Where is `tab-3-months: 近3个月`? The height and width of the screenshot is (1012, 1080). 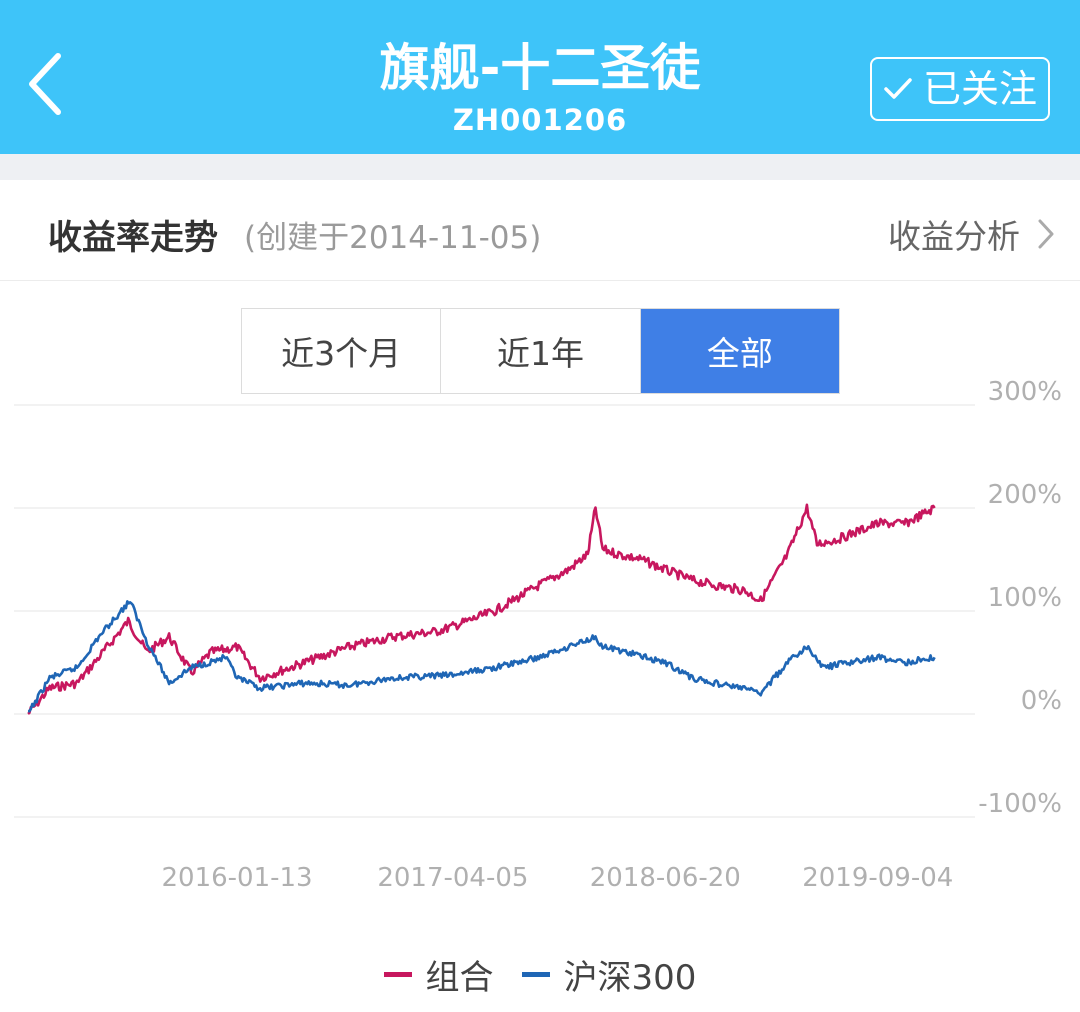
tab-3-months: 近3个月 is located at coordinates (342, 351).